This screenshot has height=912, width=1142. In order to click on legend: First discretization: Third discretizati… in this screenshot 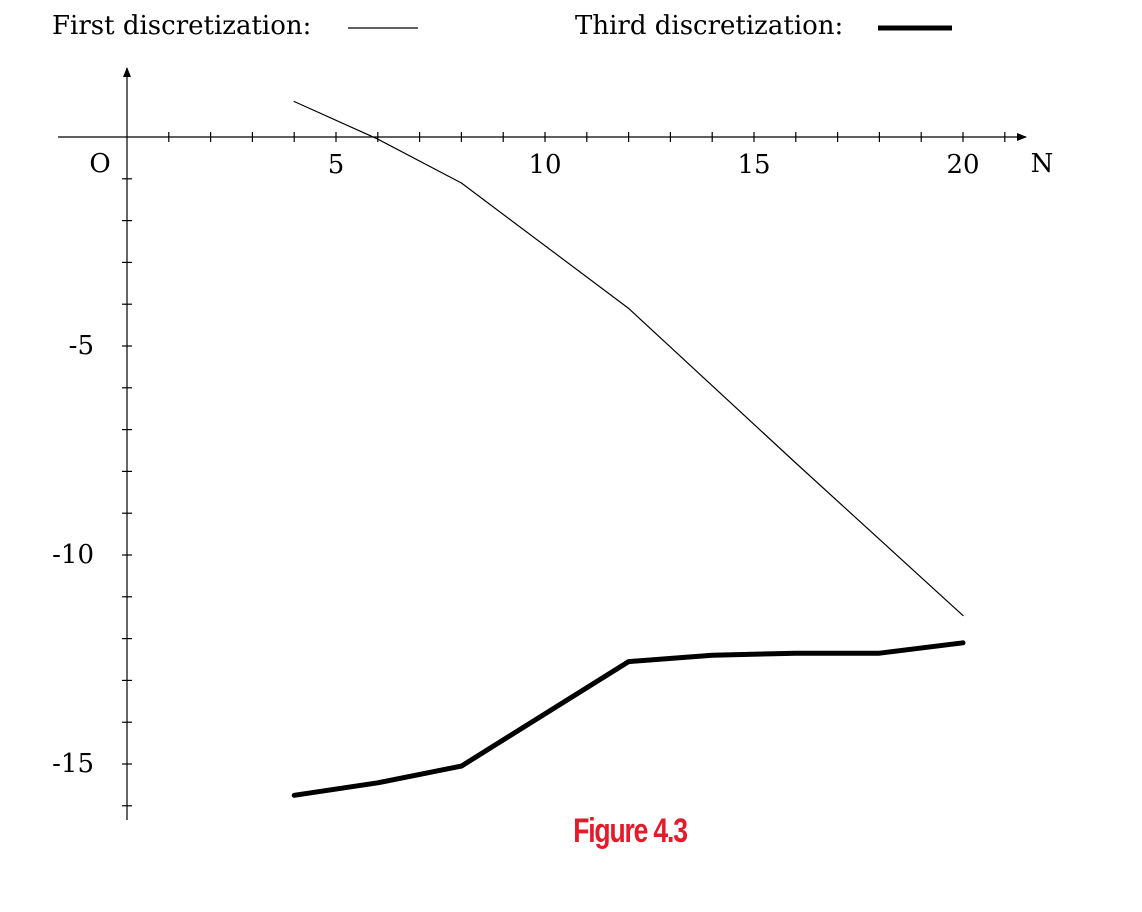, I will do `click(502, 26)`.